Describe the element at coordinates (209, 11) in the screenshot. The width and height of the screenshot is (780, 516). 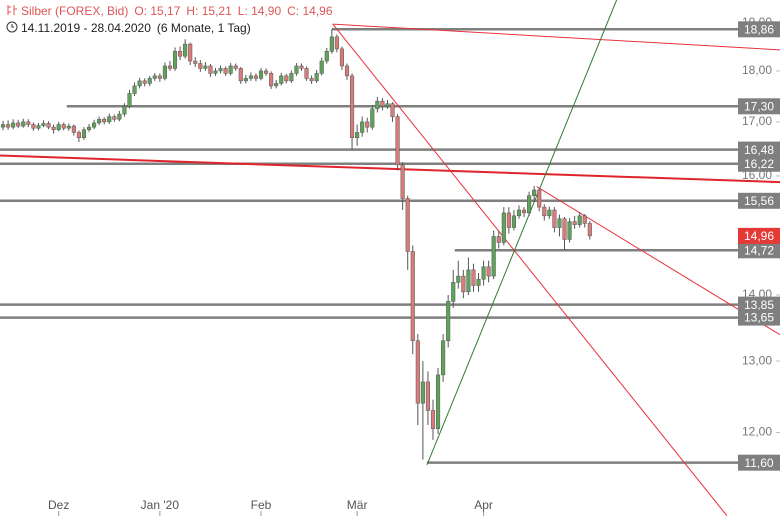
I see `ohlc: H: 15,21` at that location.